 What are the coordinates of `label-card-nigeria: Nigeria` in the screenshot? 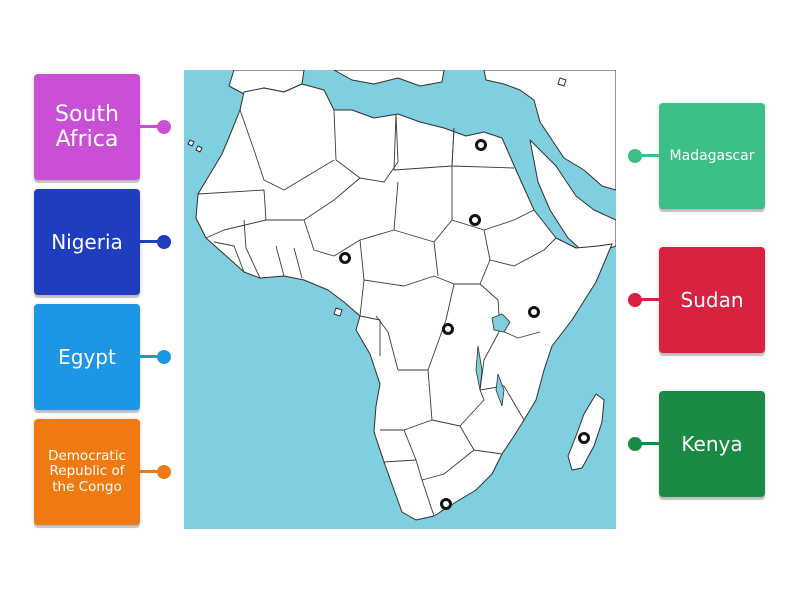 It's located at (87, 242).